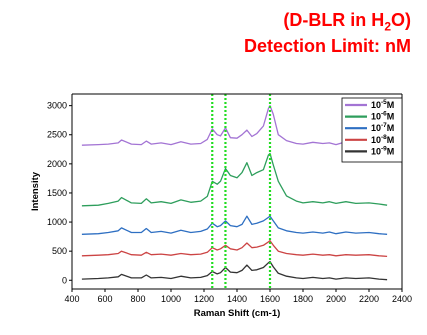 This screenshot has width=427, height=335. I want to click on y-tick-label: 3000, so click(57, 106).